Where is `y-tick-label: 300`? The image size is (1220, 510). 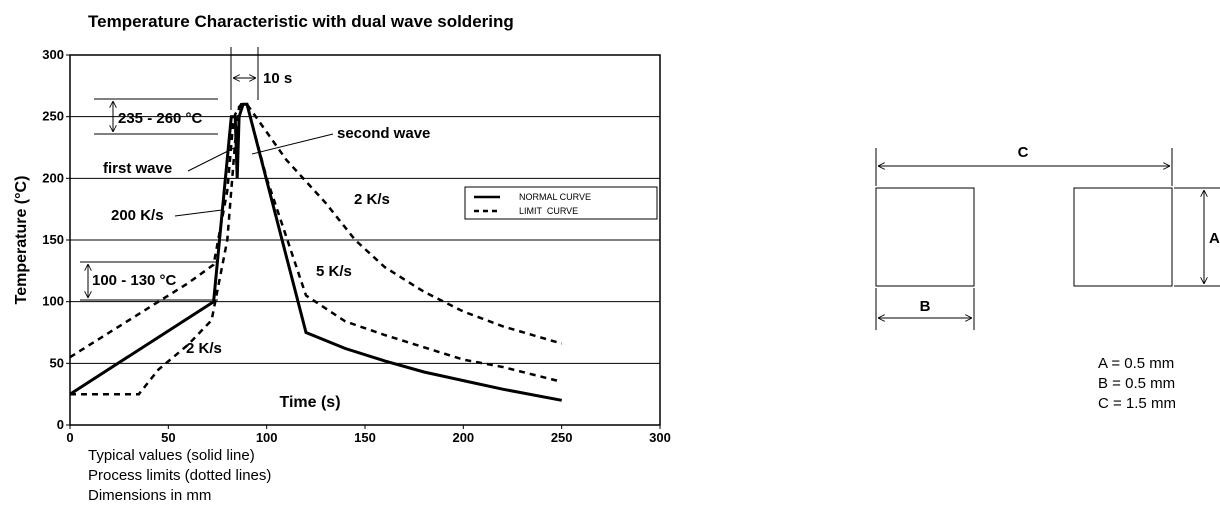
y-tick-label: 300 is located at coordinates (53, 54).